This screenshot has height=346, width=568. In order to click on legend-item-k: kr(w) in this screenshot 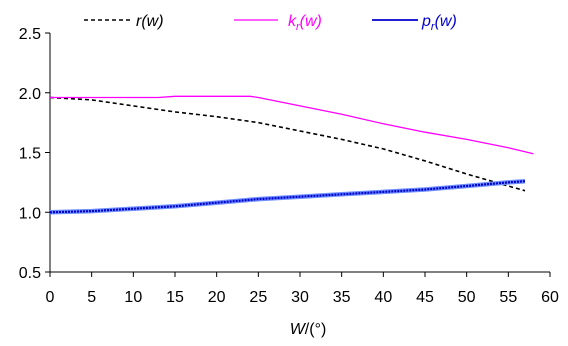, I will do `click(278, 23)`.